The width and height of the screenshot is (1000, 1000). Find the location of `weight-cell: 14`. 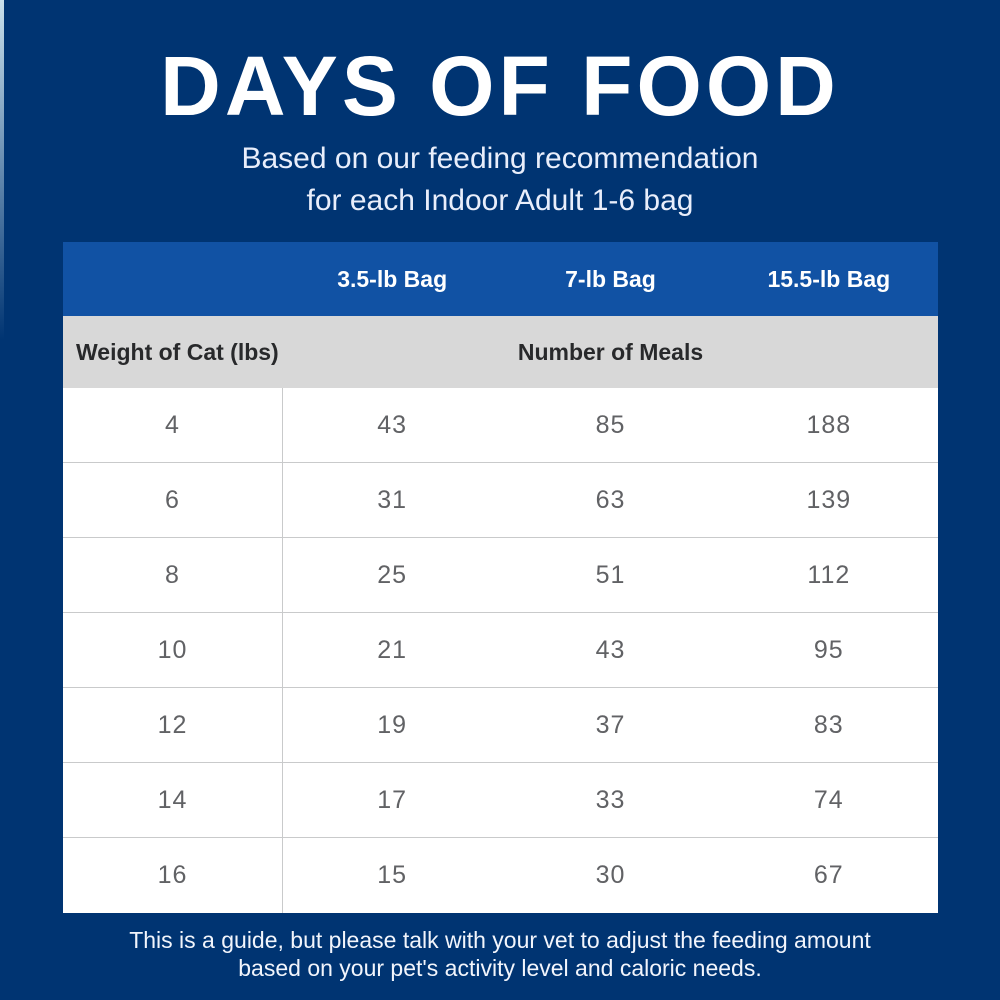

weight-cell: 14 is located at coordinates (173, 800).